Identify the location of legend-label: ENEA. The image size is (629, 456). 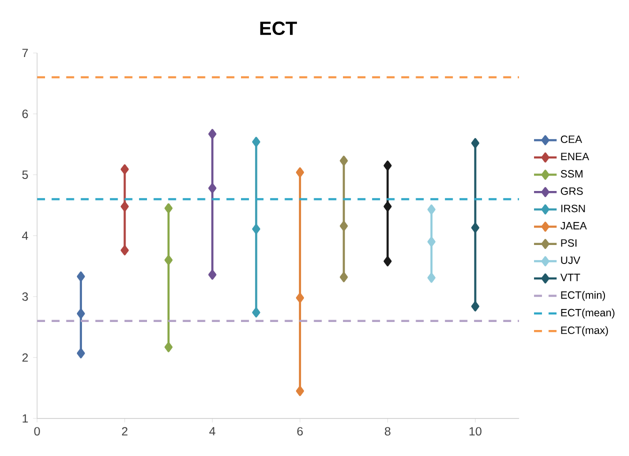
(575, 156).